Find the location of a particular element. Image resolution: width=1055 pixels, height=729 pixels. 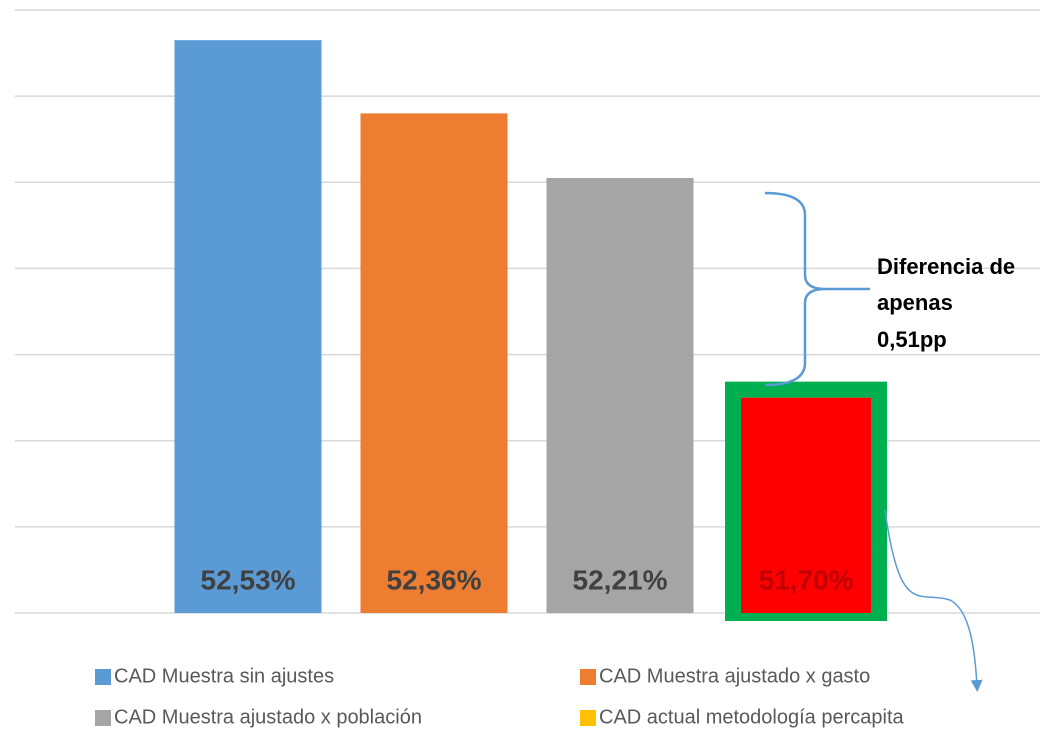

value-label: 51,70% is located at coordinates (806, 579).